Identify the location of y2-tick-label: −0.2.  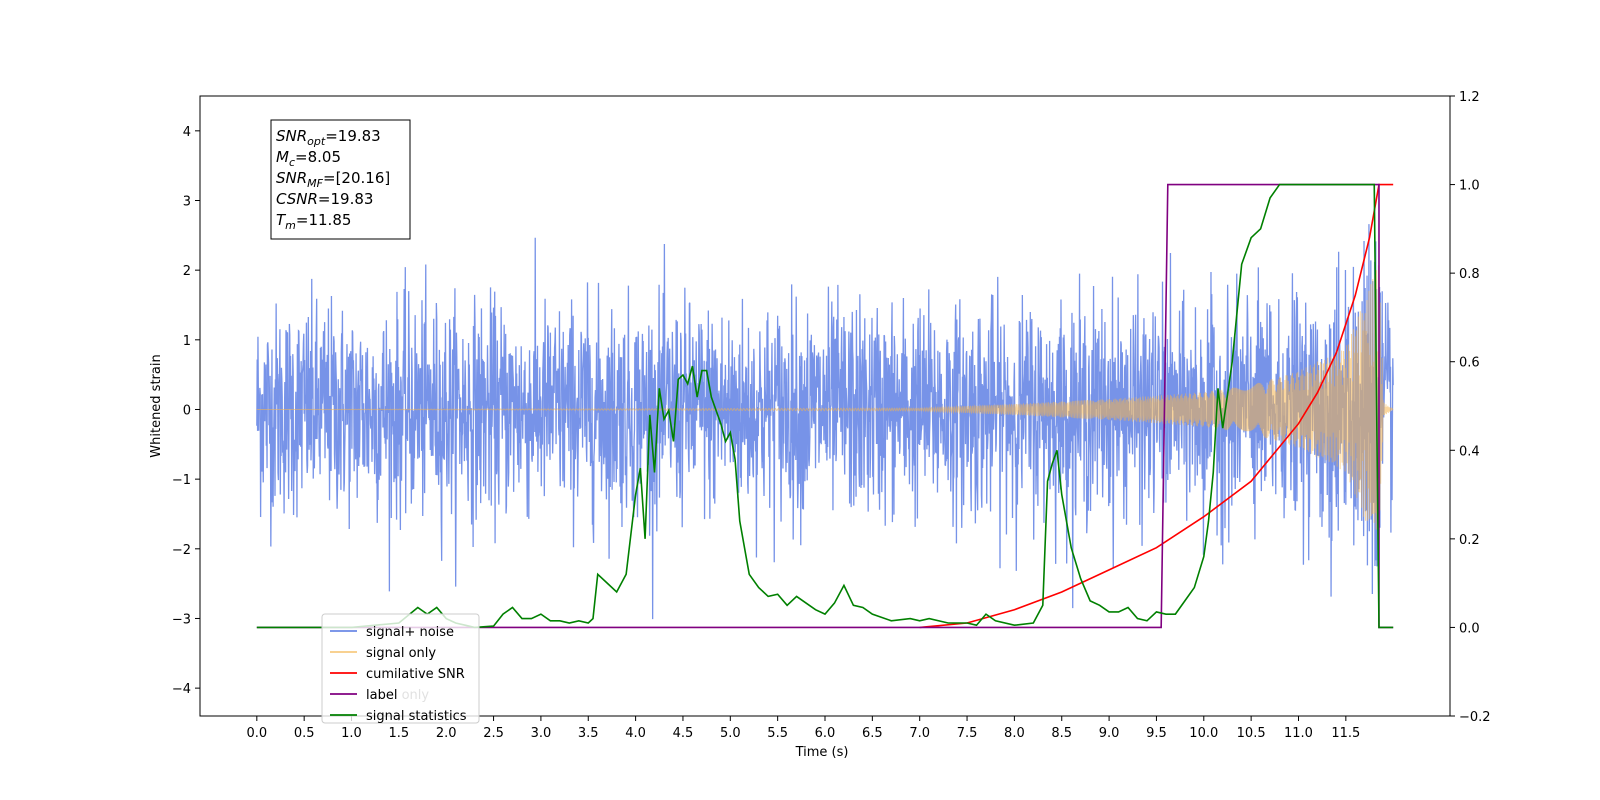
(1475, 717).